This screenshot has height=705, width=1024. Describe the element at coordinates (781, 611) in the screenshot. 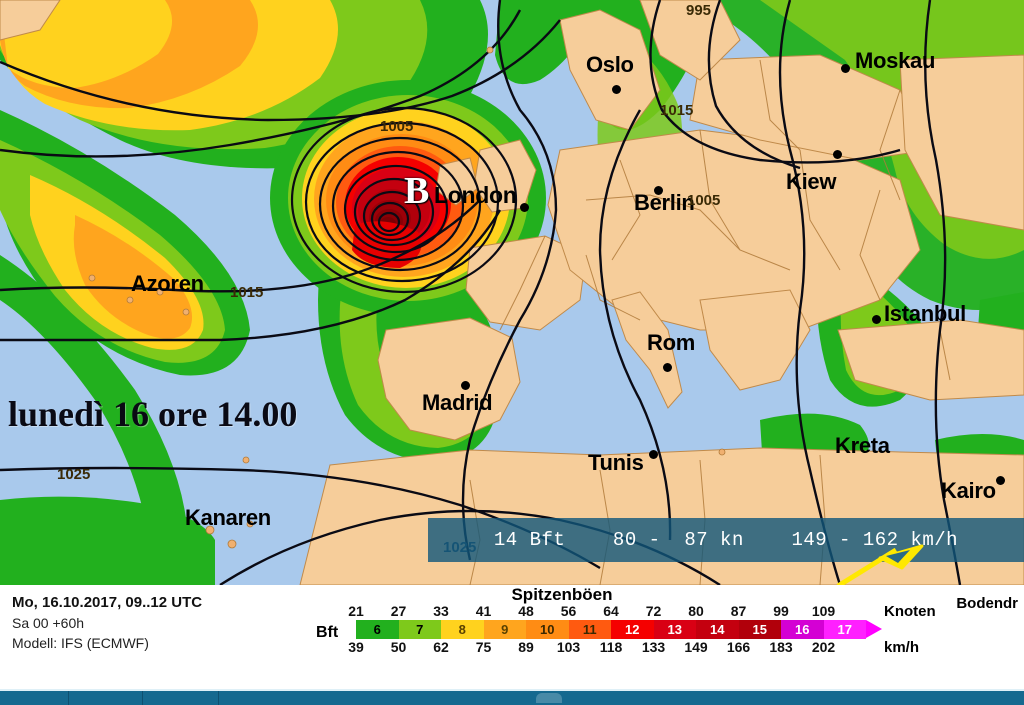

I see `scale-knots-16: 99` at that location.